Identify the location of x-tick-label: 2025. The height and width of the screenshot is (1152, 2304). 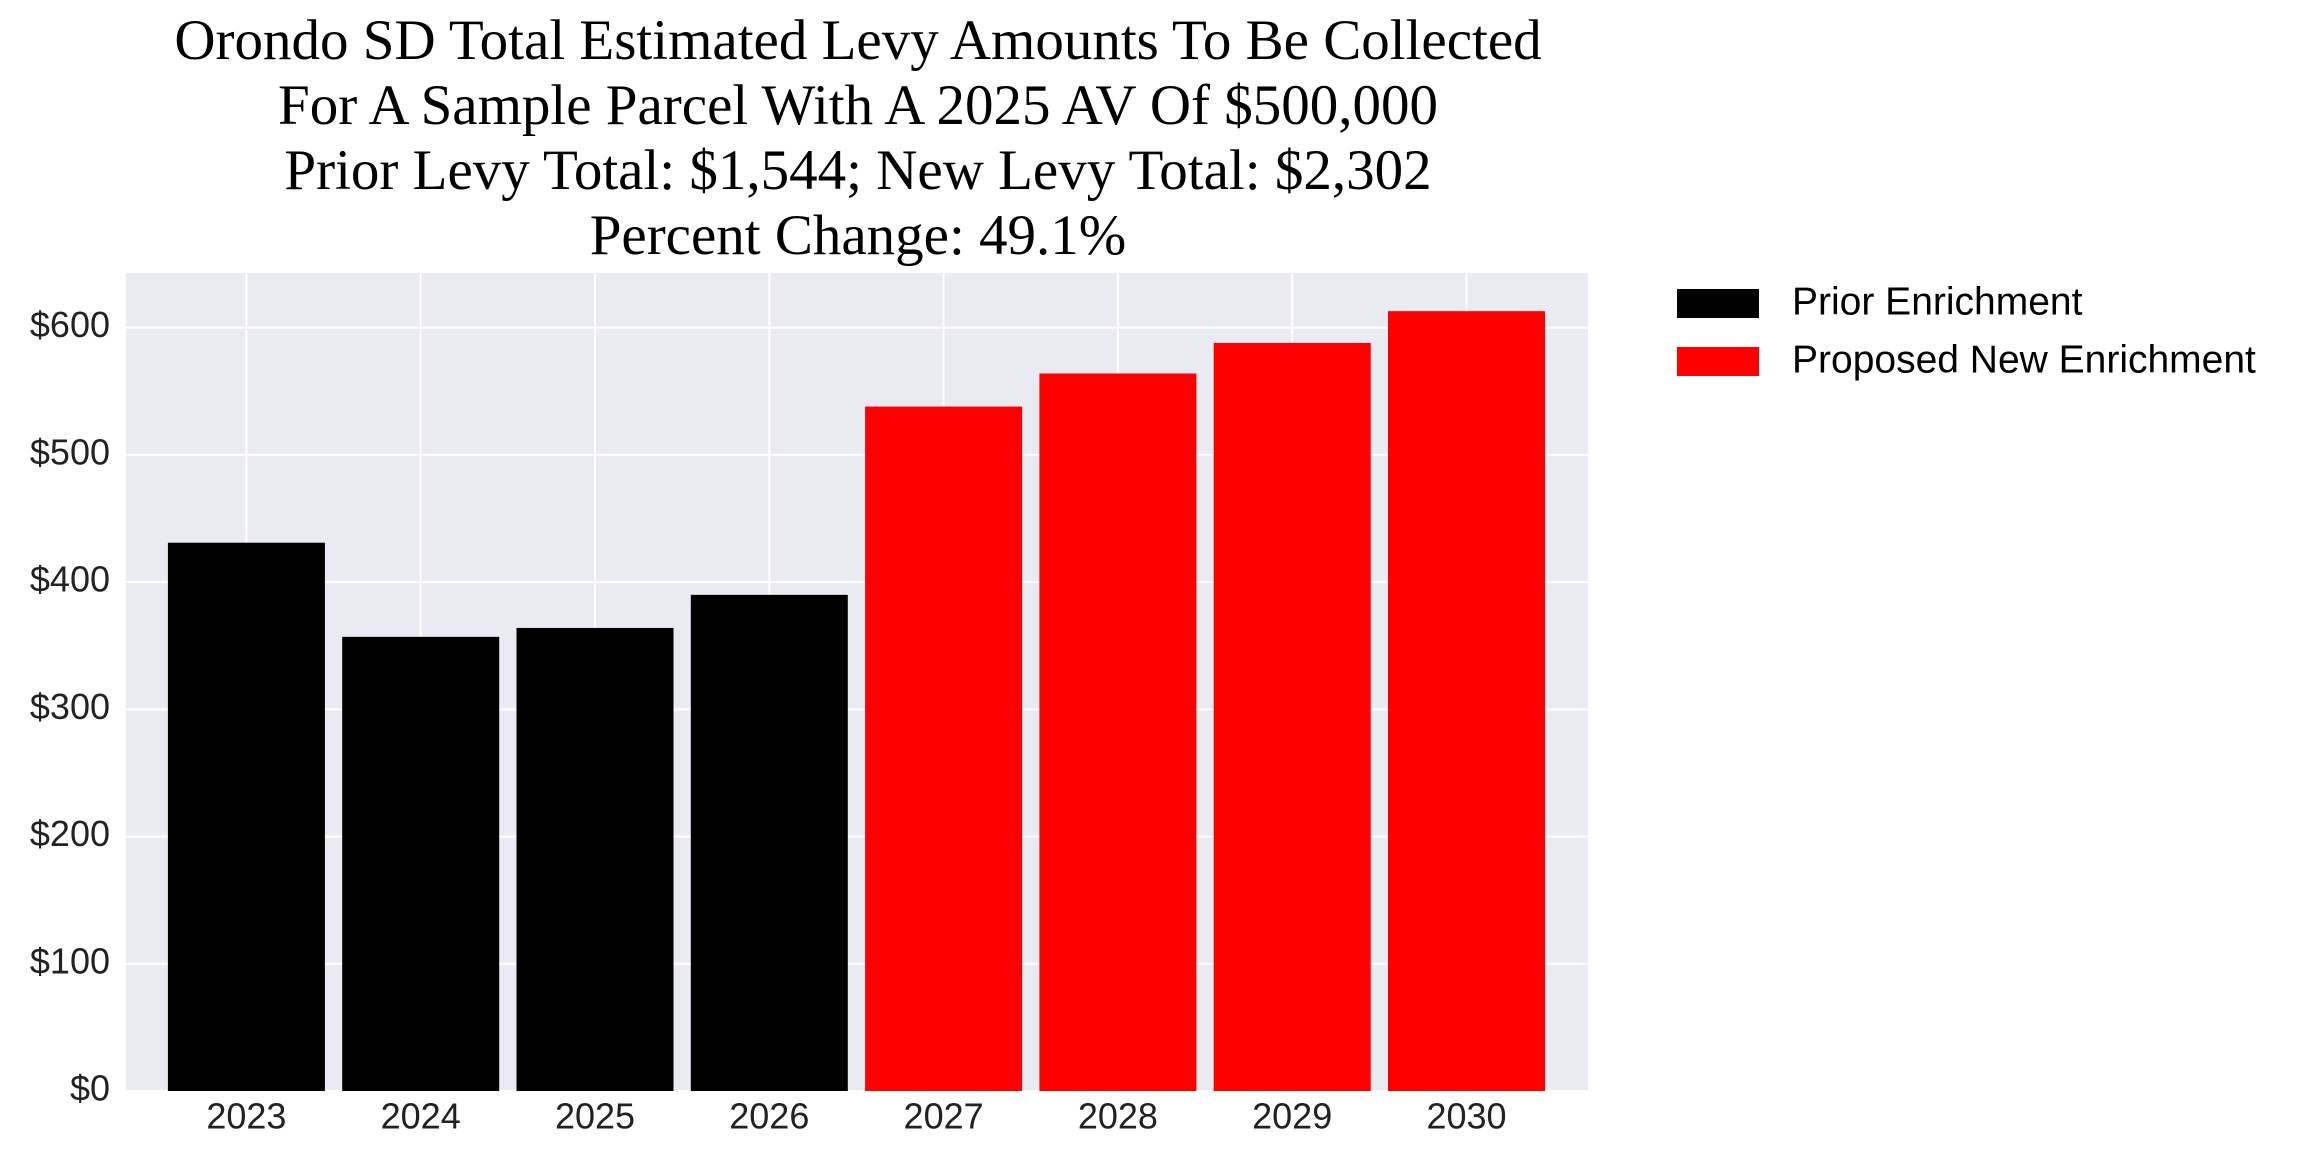
(595, 1116).